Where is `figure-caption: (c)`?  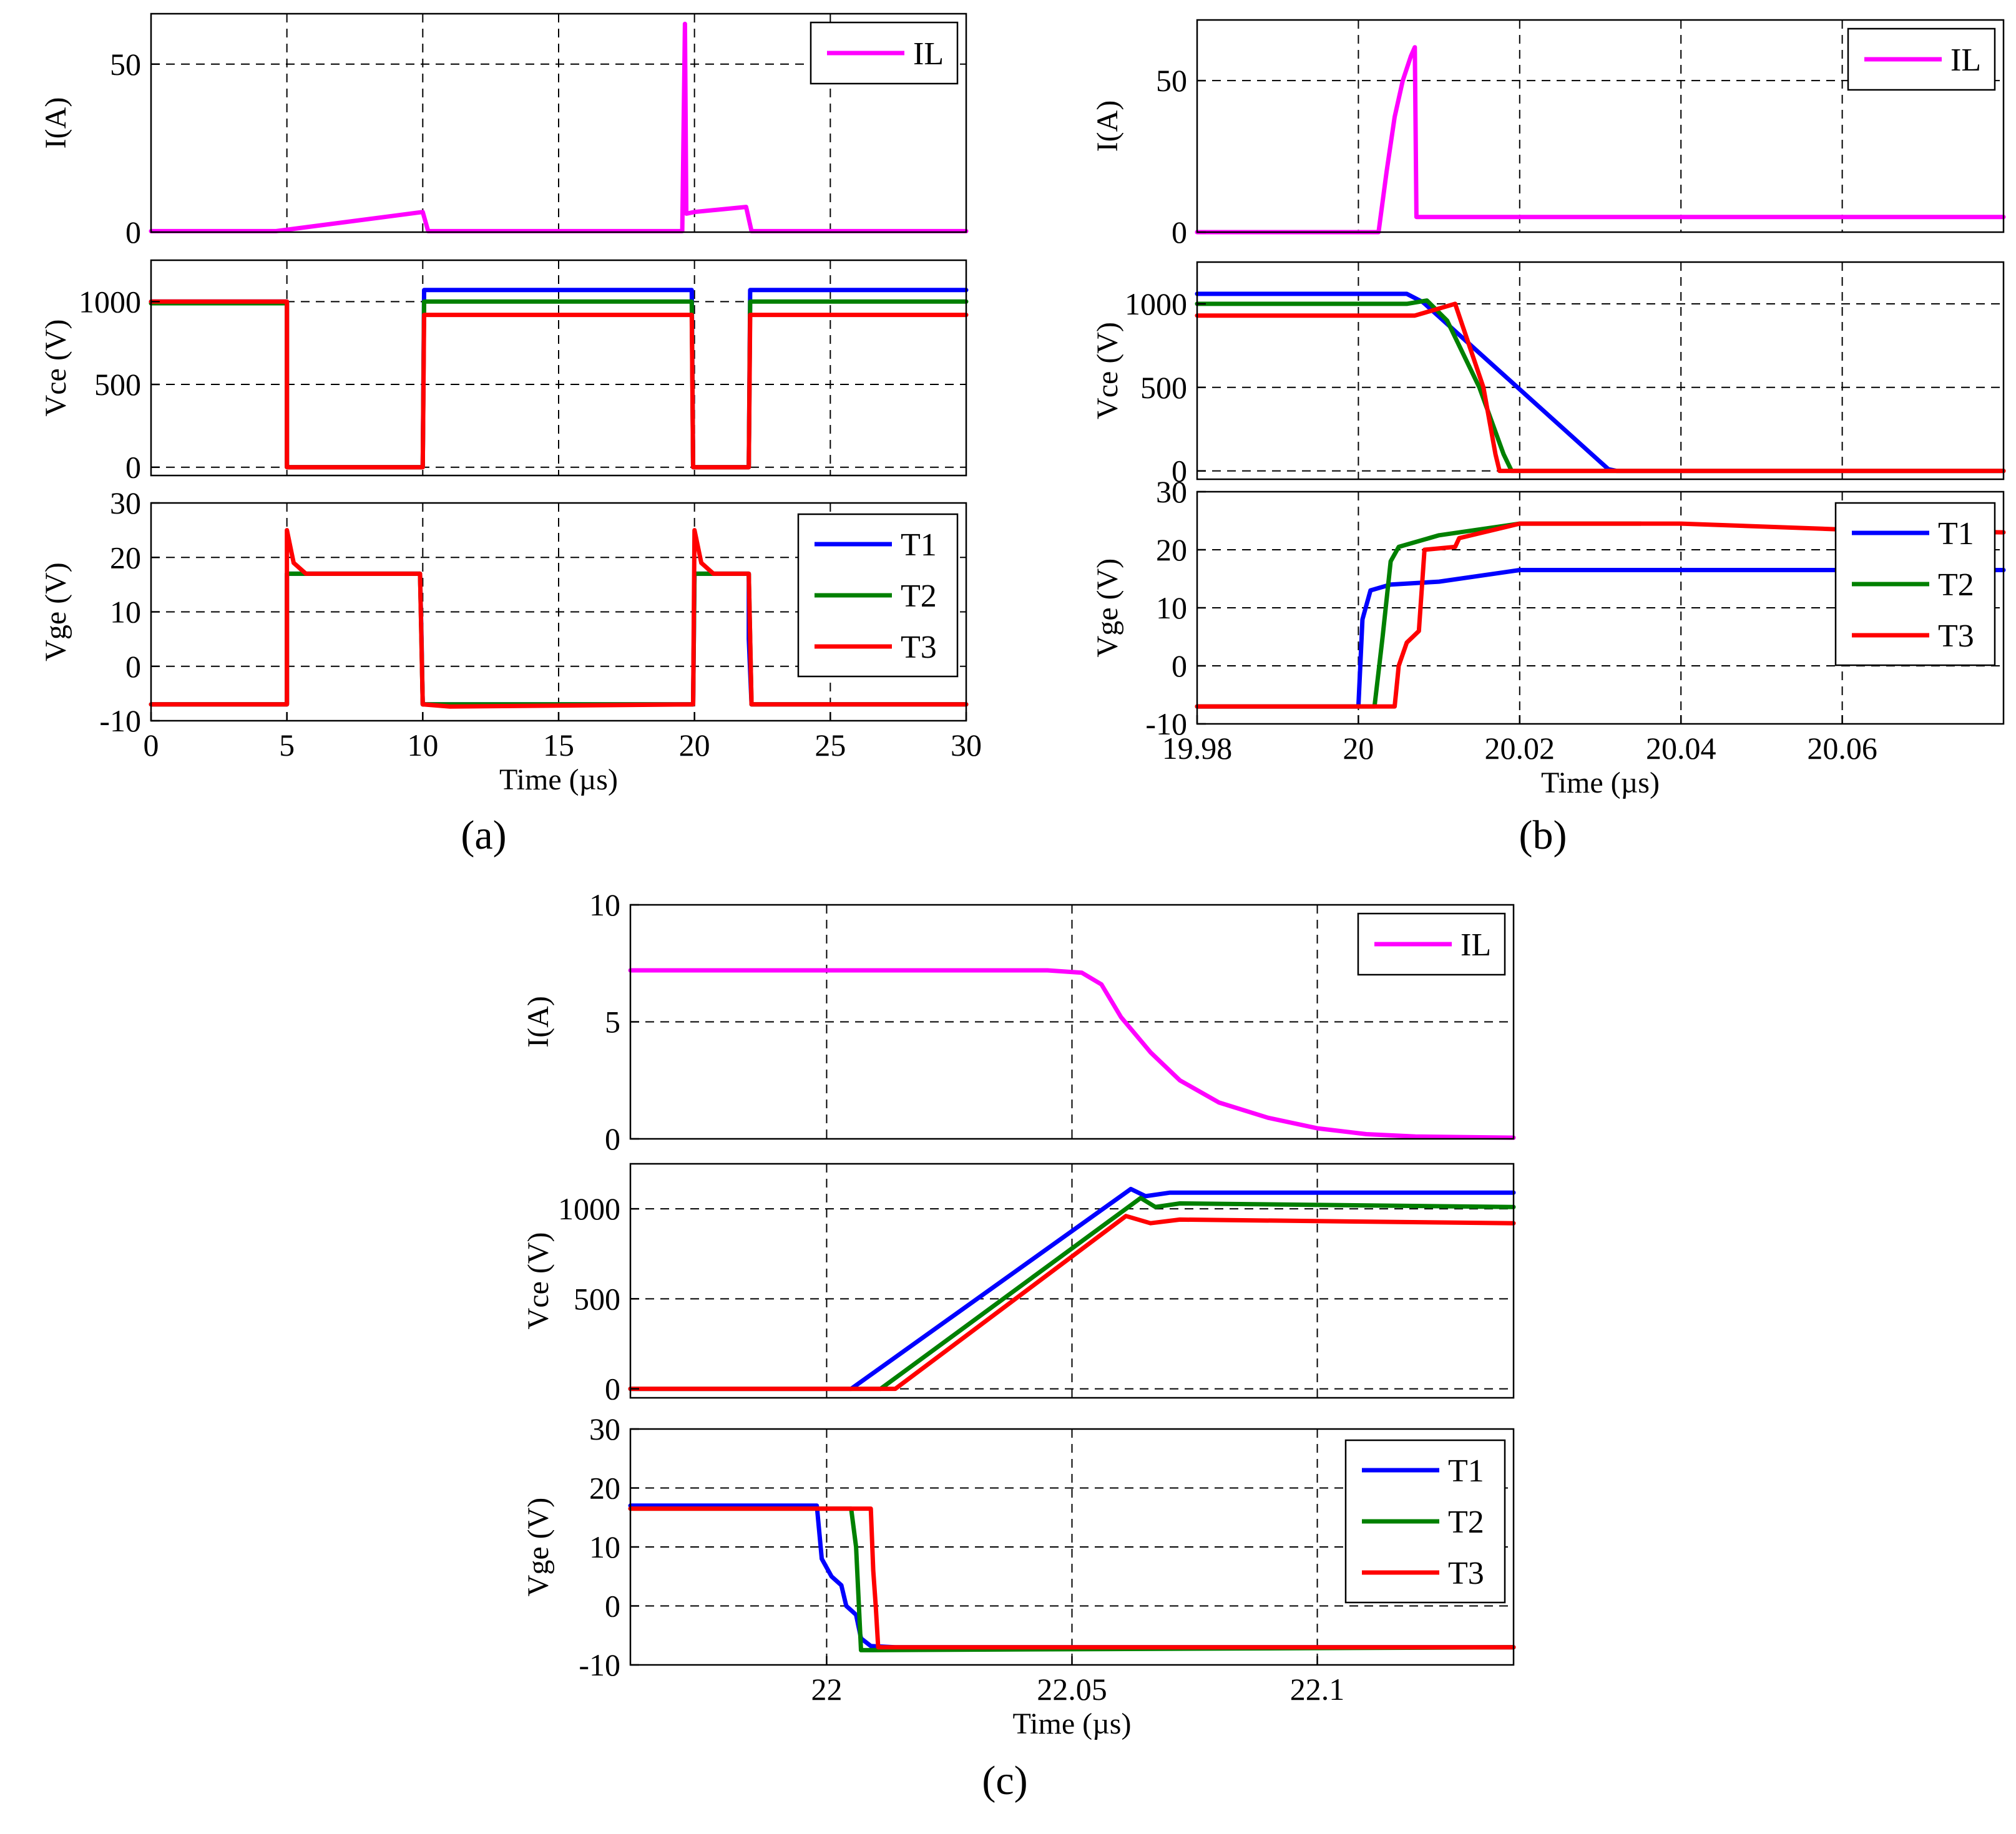 figure-caption: (c) is located at coordinates (1004, 1781).